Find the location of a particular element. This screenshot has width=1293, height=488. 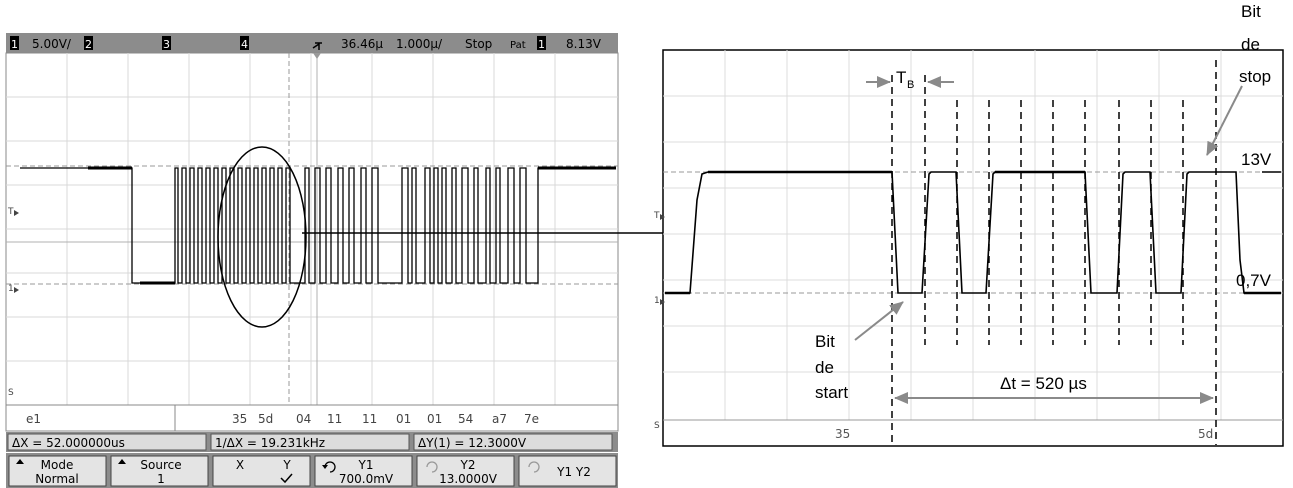

ch2-badge is located at coordinates (88, 43).